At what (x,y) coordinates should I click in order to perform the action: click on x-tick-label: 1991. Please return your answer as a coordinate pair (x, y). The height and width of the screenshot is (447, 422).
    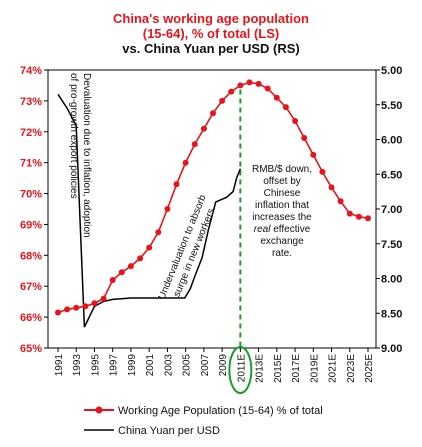
    Looking at the image, I should click on (59, 365).